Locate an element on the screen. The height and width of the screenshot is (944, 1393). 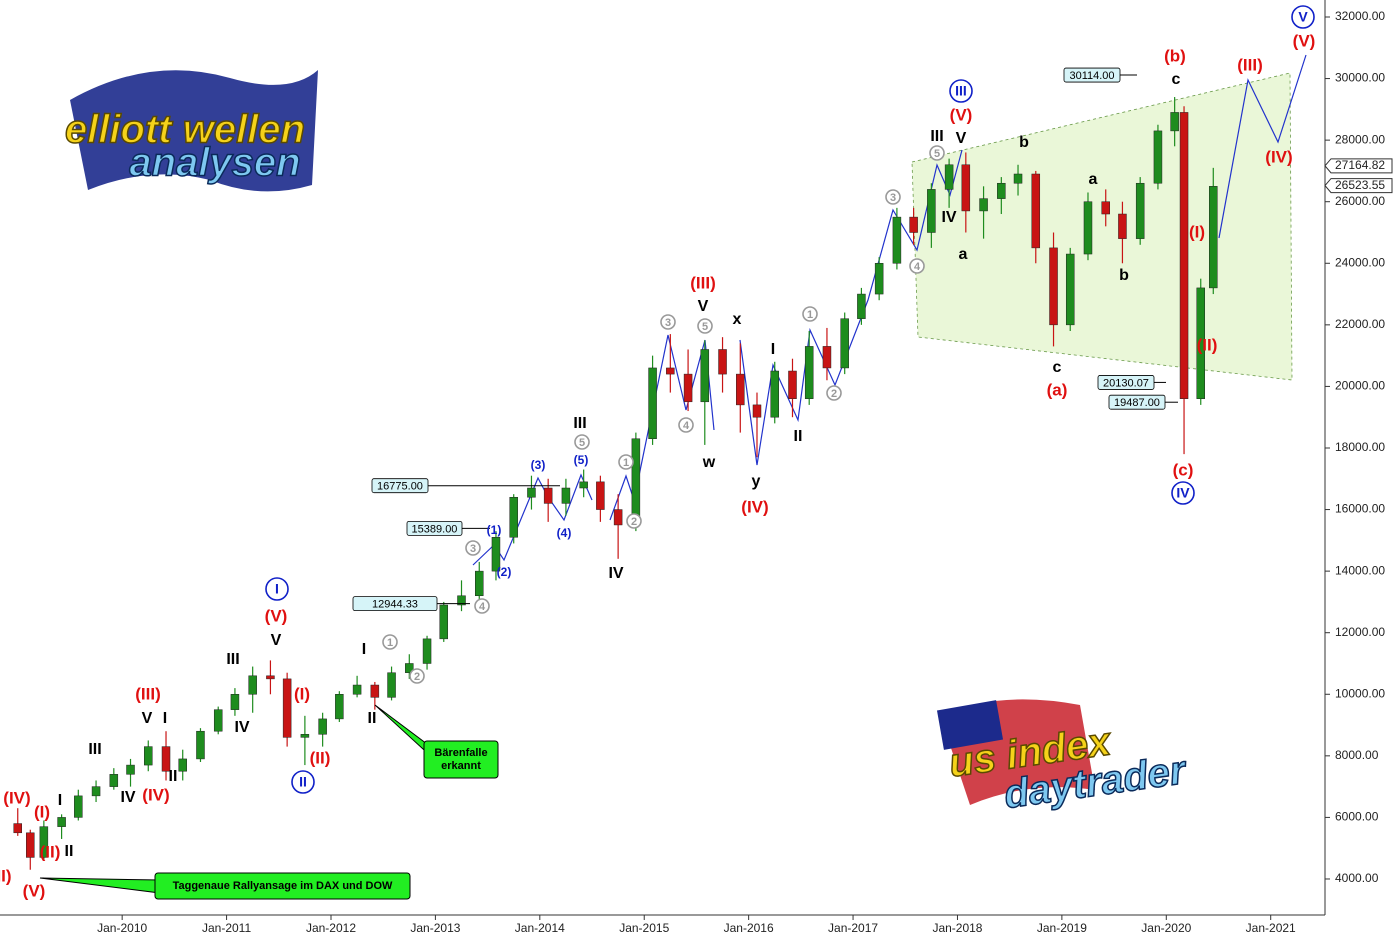
y-tick-label: 14000.00 is located at coordinates (1360, 570).